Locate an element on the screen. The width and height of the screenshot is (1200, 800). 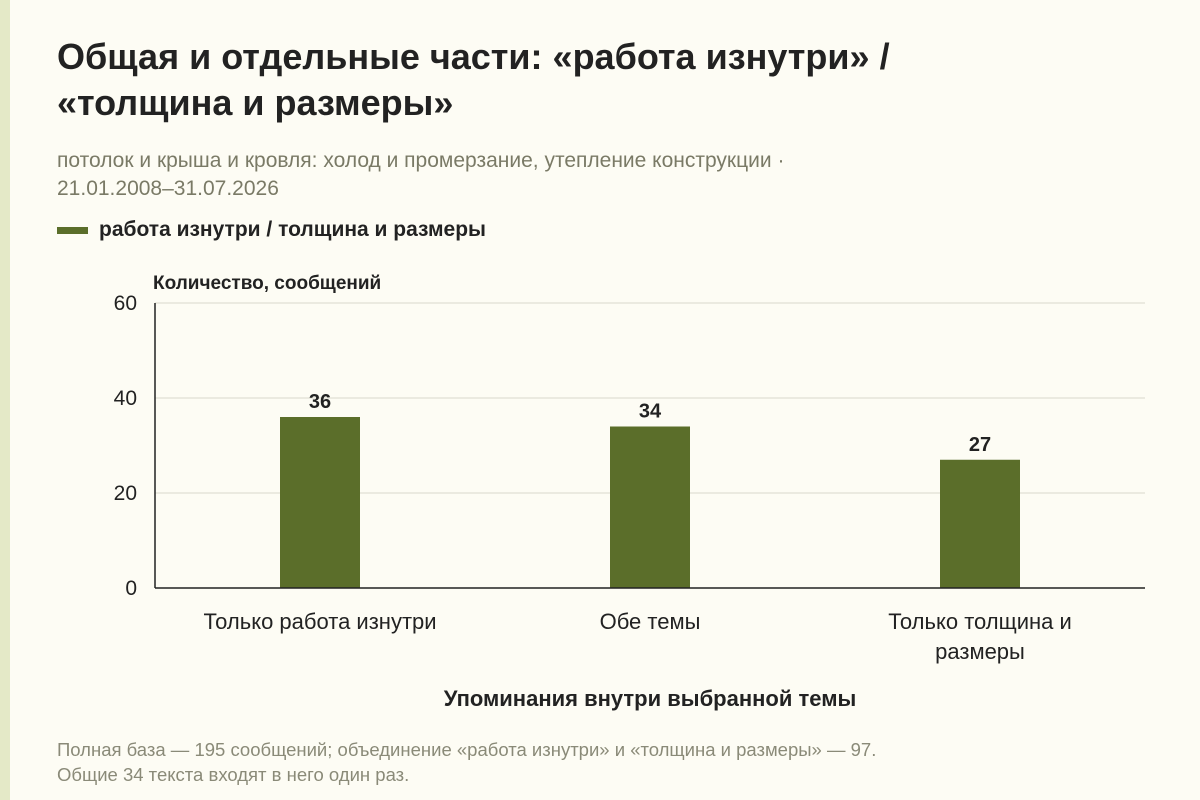
y-tick-label: 60 is located at coordinates (125, 303).